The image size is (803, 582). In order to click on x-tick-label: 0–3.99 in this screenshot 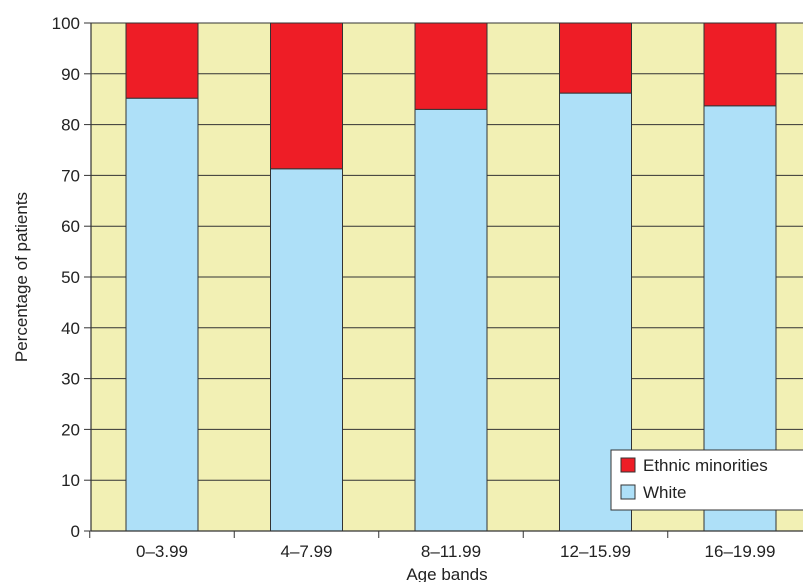, I will do `click(162, 551)`.